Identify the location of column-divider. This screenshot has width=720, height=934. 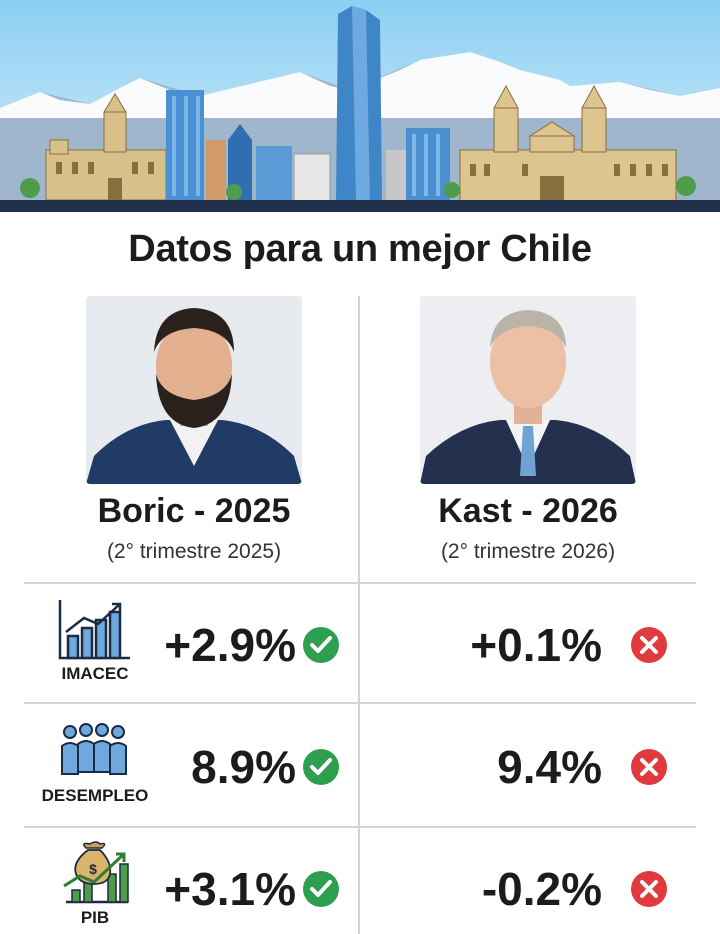
(359, 615).